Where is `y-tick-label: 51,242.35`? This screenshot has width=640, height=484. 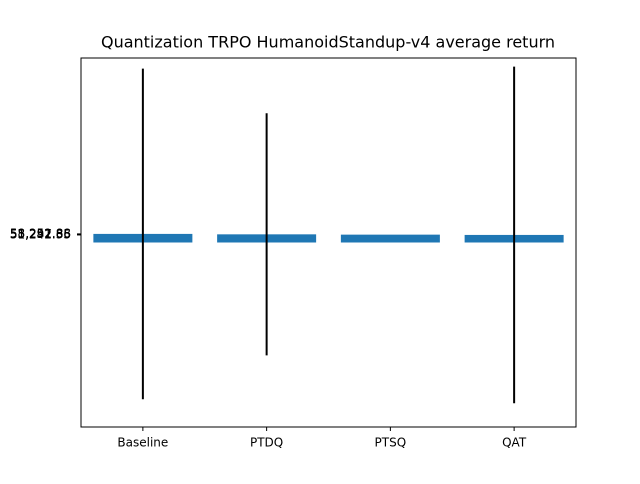 y-tick-label: 51,242.35 is located at coordinates (40, 234).